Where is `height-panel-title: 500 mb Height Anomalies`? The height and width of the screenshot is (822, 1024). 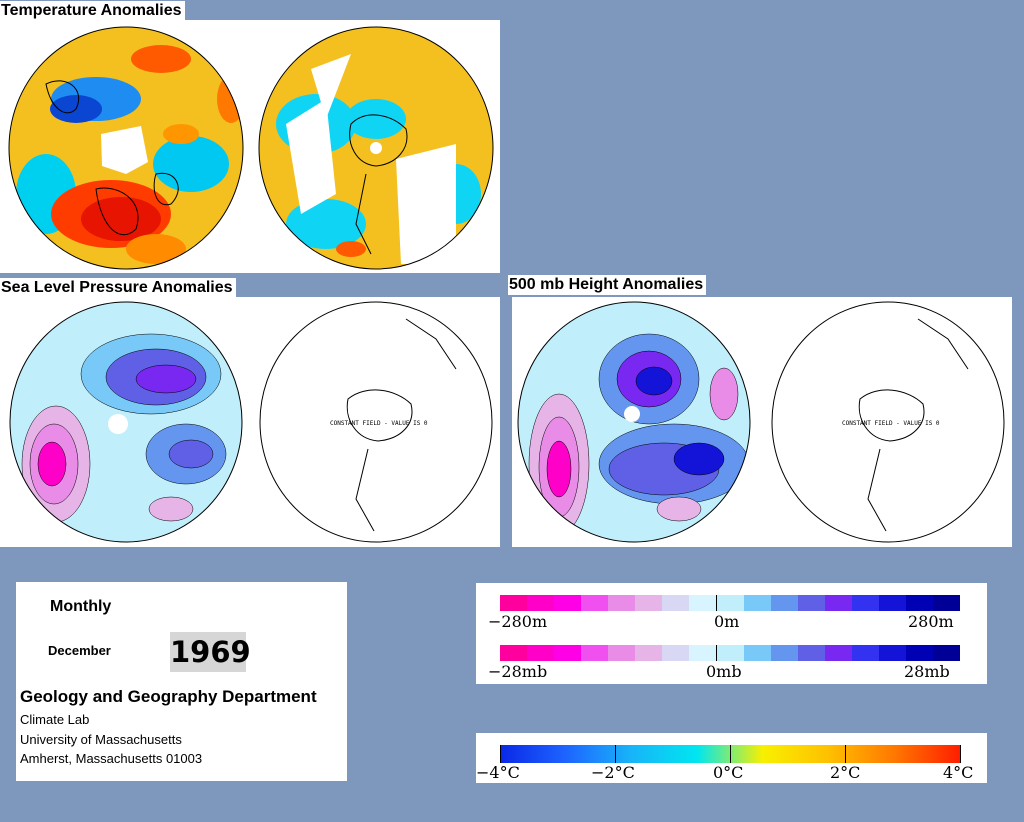
height-panel-title: 500 mb Height Anomalies is located at coordinates (607, 285).